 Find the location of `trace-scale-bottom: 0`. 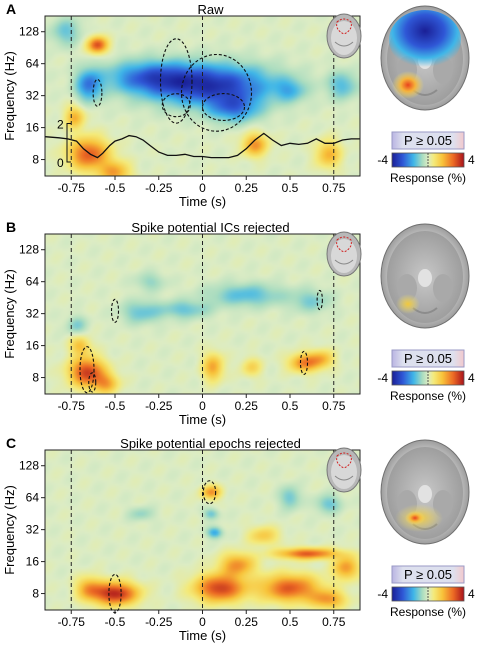

trace-scale-bottom: 0 is located at coordinates (60, 163).